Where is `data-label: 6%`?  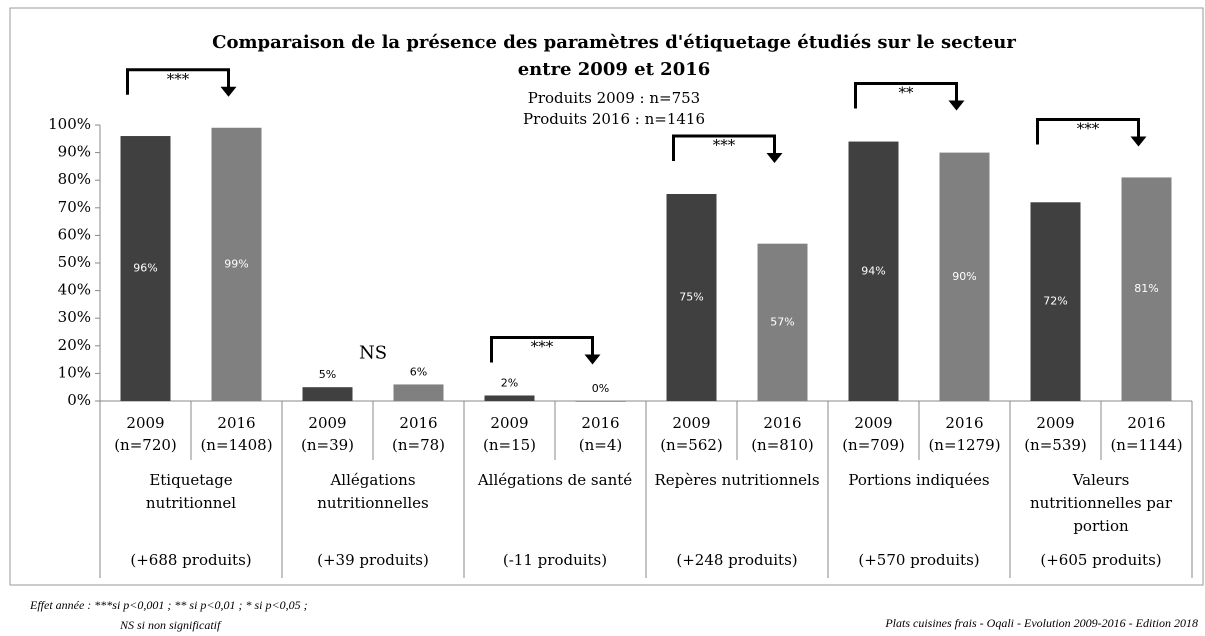 data-label: 6% is located at coordinates (418, 371).